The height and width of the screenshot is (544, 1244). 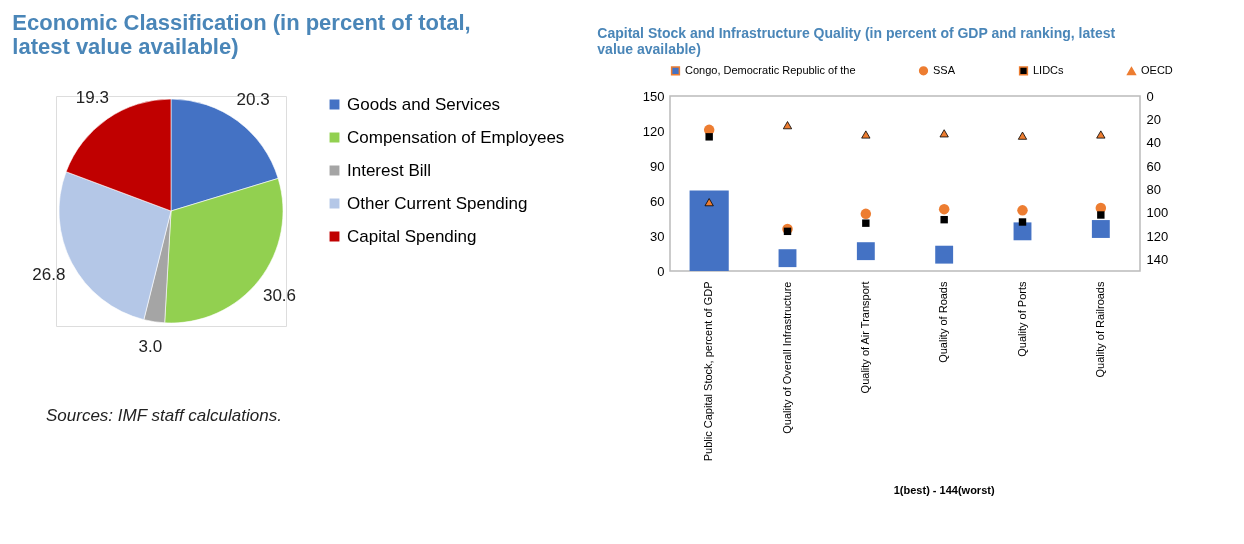 I want to click on y2-tick-label: 20, so click(x=1153, y=119).